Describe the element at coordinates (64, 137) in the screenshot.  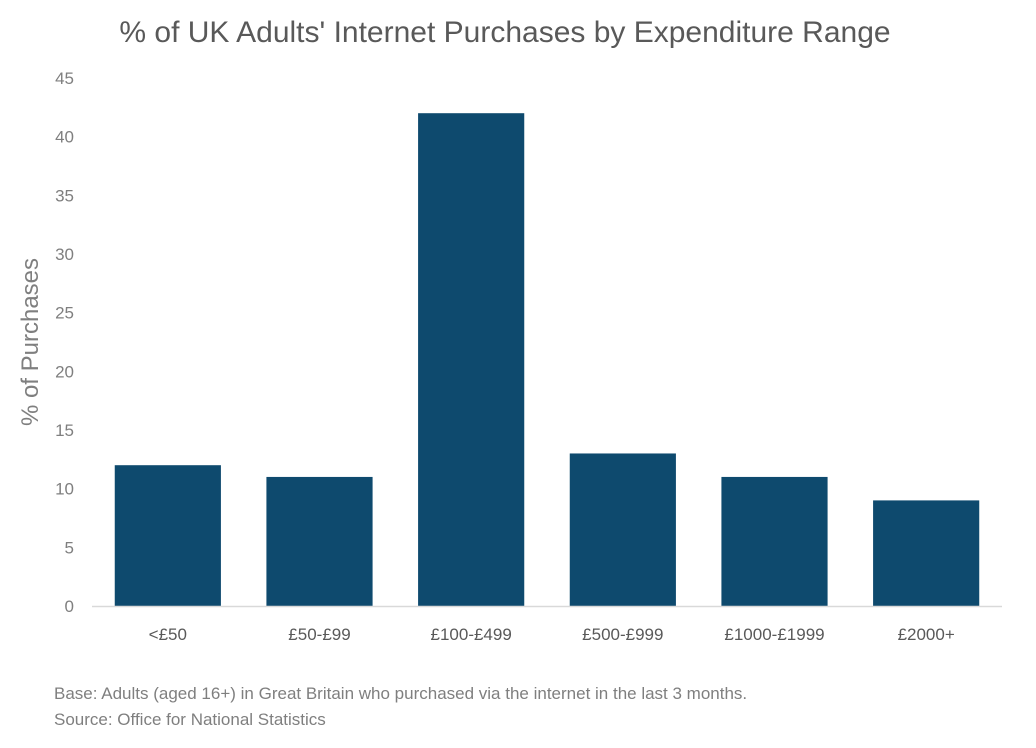
I see `y-tick-label: 40` at that location.